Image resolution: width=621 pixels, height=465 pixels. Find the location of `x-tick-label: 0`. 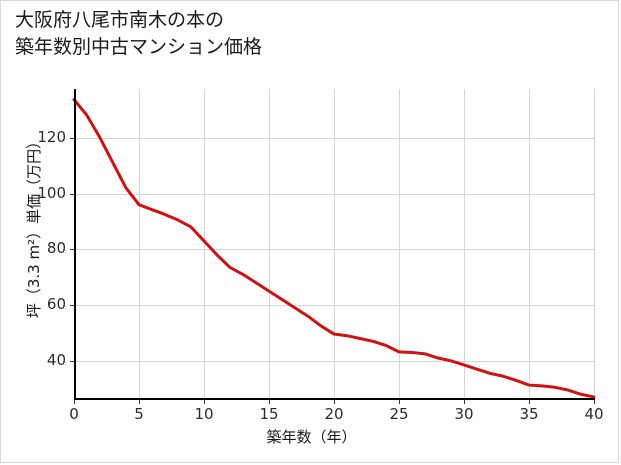

x-tick-label: 0 is located at coordinates (74, 414).